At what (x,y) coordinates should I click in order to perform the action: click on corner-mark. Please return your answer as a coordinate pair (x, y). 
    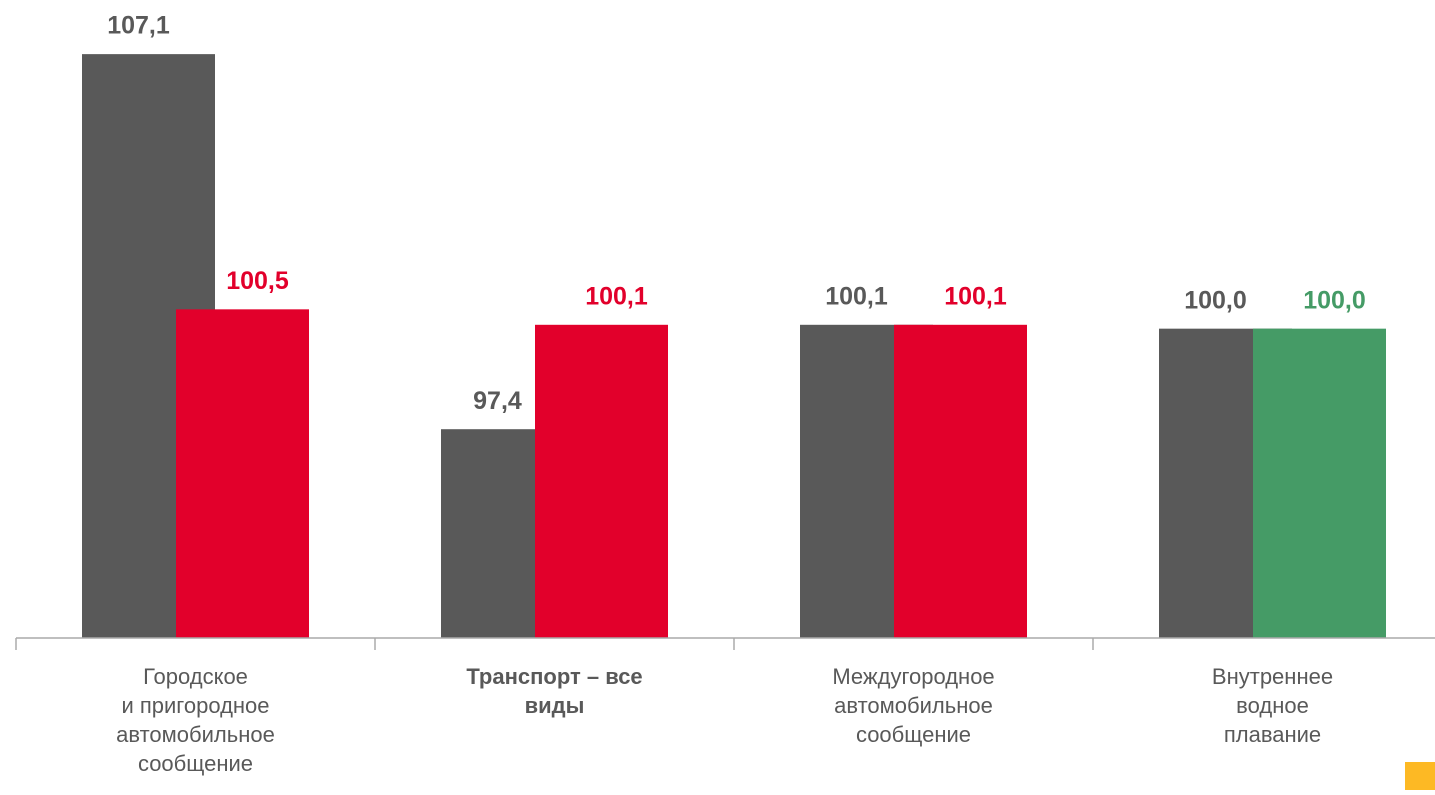
    Looking at the image, I should click on (1420, 776).